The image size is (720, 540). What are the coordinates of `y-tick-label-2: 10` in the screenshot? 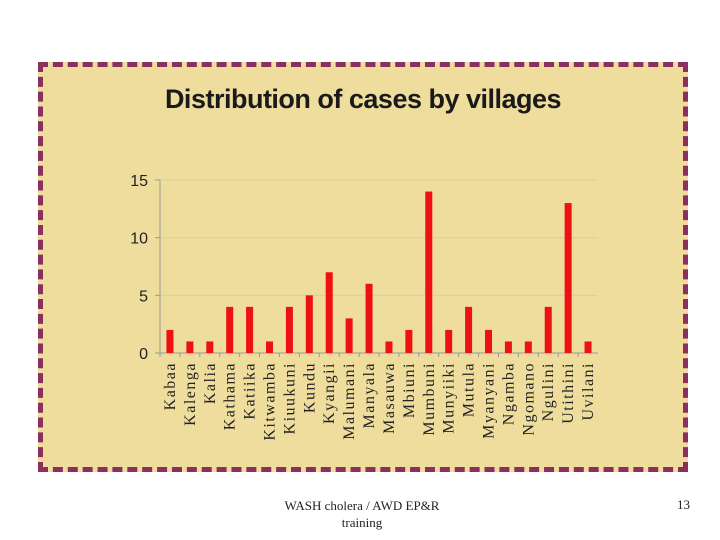 It's located at (139, 239).